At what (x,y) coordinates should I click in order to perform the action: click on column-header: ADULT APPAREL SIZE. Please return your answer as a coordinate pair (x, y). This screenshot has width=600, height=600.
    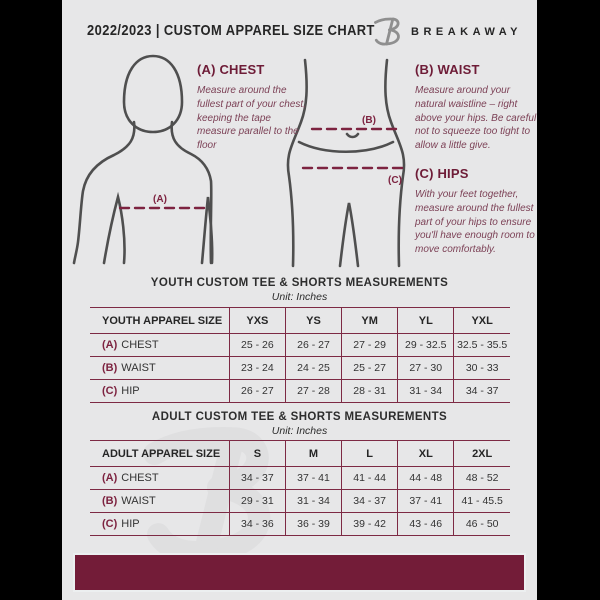
    Looking at the image, I should click on (160, 453).